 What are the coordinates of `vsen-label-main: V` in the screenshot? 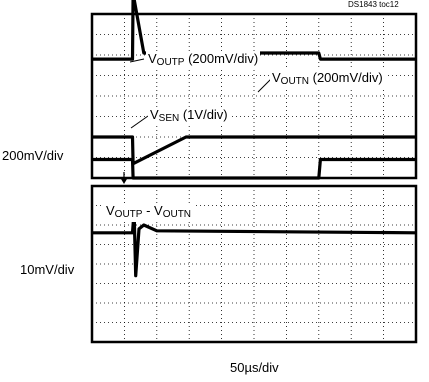 It's located at (154, 114).